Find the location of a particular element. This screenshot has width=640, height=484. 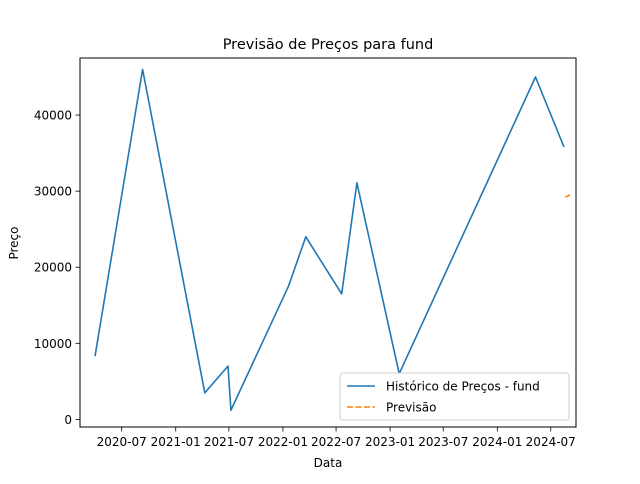

y-tick-label: 40000 is located at coordinates (53, 116).